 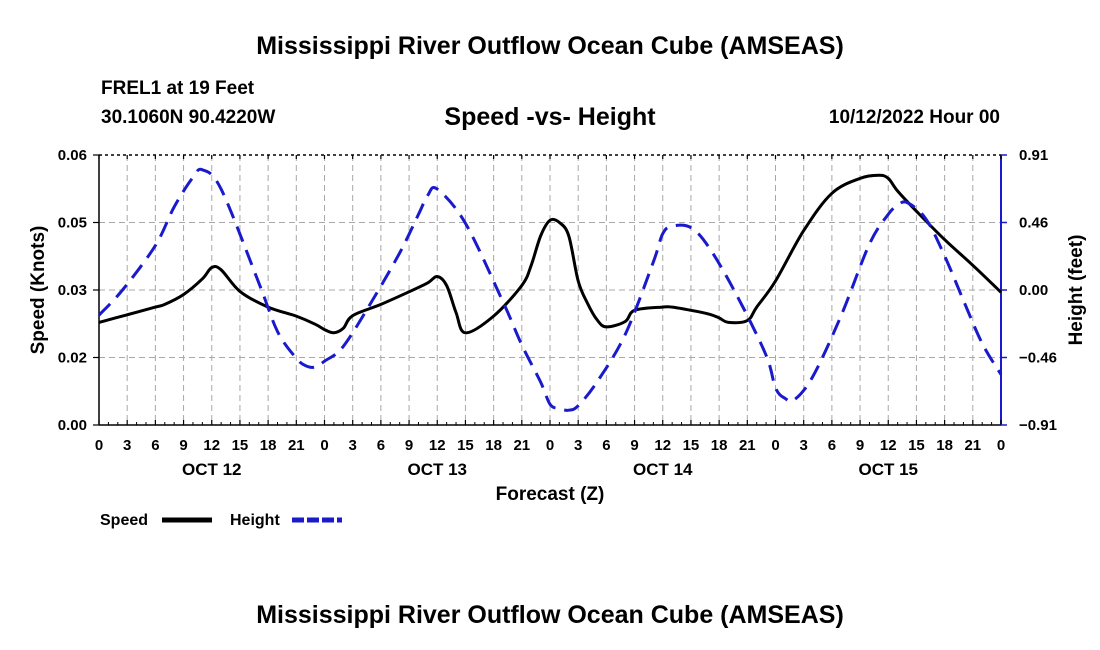 I want to click on y-right-axis-label: Height (feet), so click(x=1076, y=290).